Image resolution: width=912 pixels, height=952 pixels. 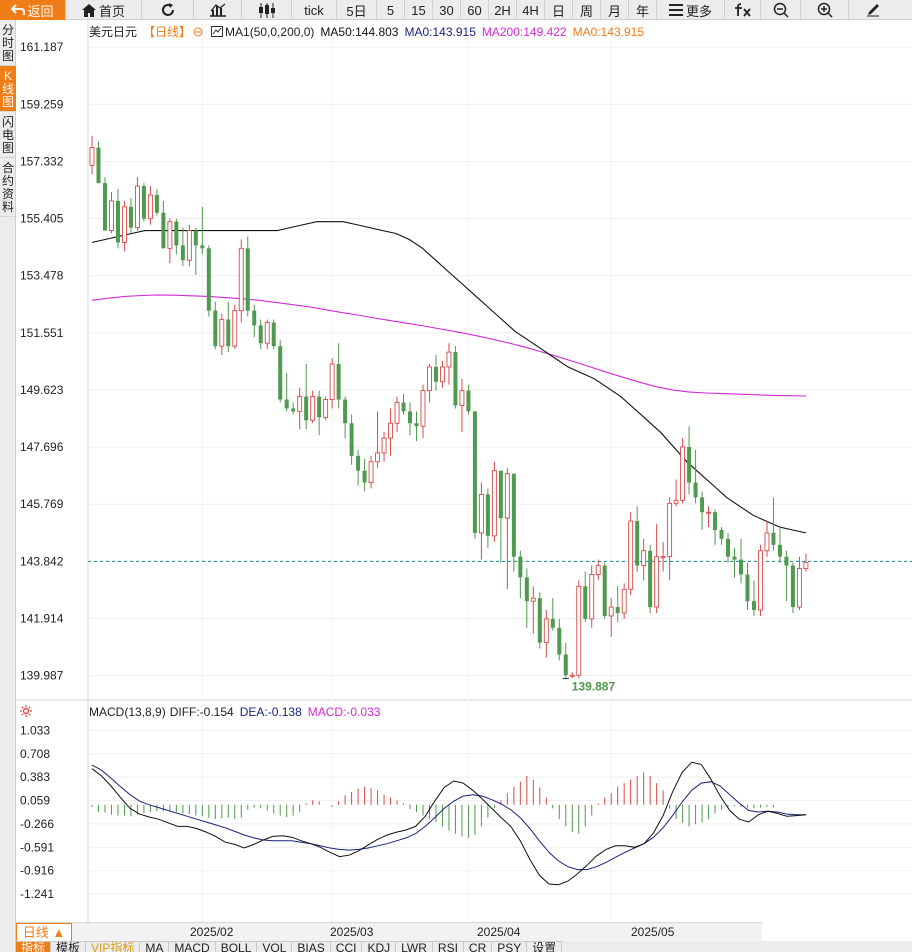 I want to click on back-button: 返回, so click(x=33, y=10).